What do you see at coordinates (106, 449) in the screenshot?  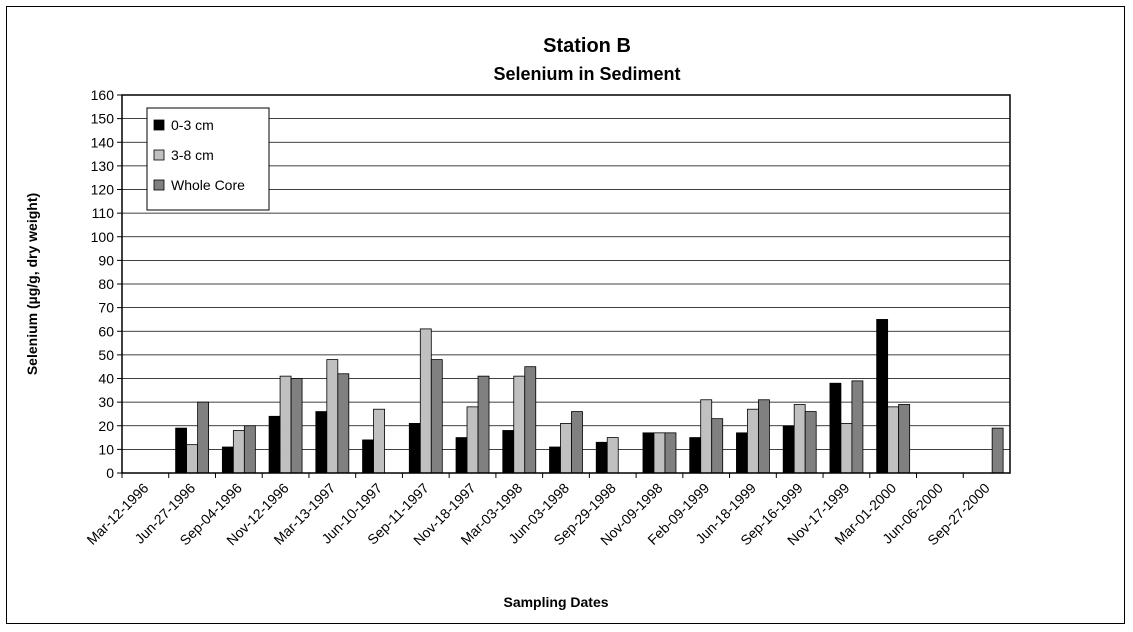 I see `y-tick-label: 10` at bounding box center [106, 449].